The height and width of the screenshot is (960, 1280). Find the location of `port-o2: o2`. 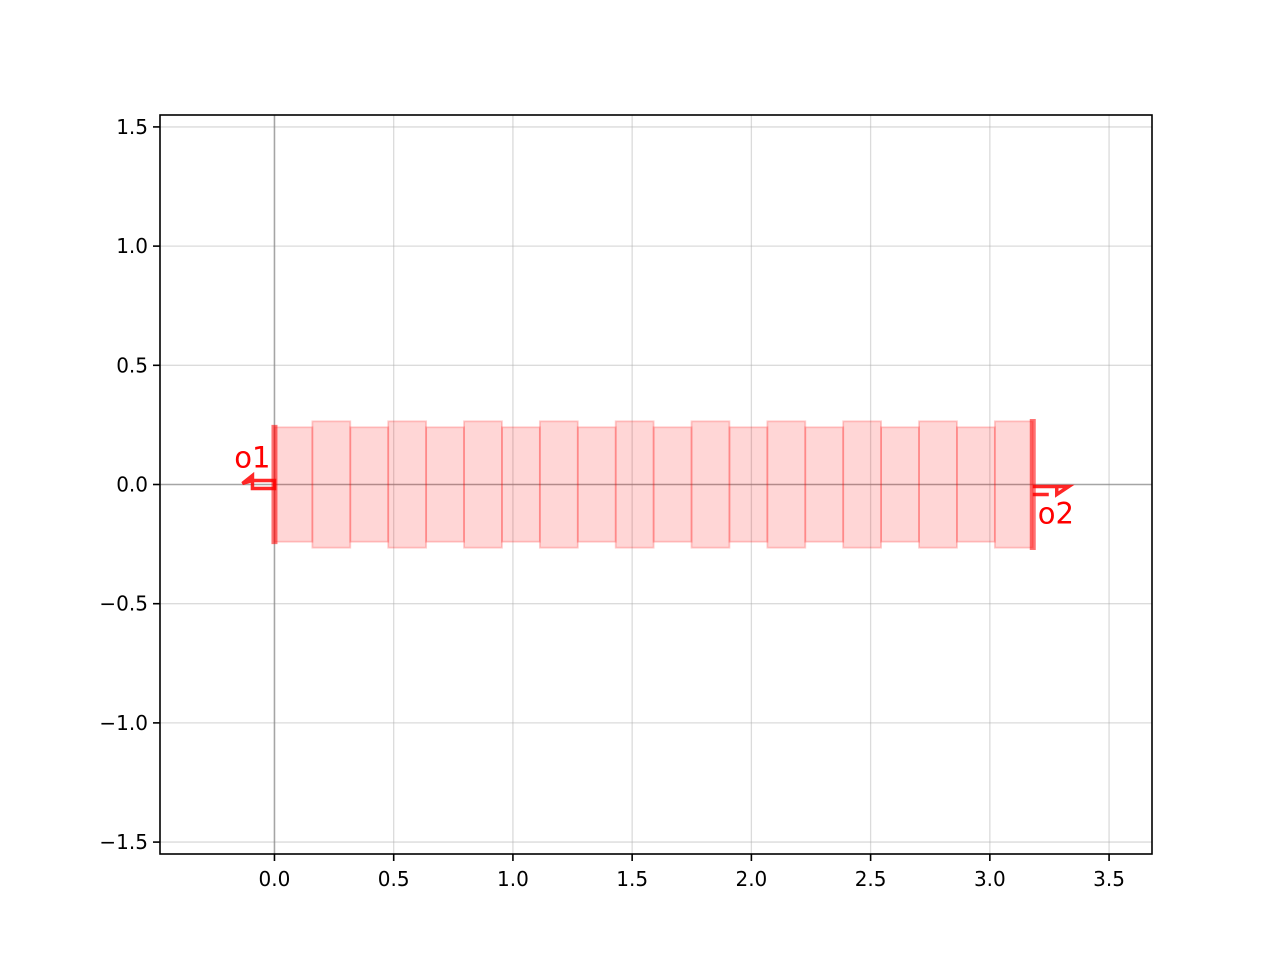

port-o2: o2 is located at coordinates (1052, 484).